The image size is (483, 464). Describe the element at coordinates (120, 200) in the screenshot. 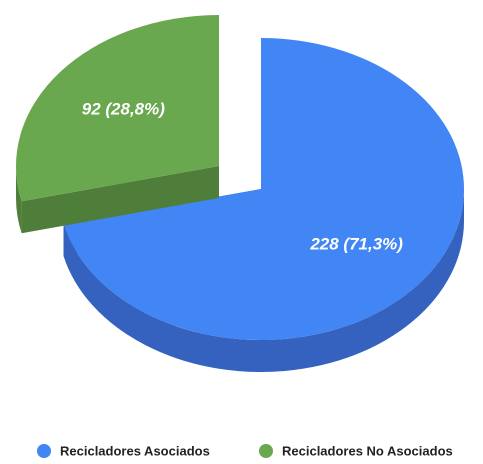

I see `slice-cut` at that location.